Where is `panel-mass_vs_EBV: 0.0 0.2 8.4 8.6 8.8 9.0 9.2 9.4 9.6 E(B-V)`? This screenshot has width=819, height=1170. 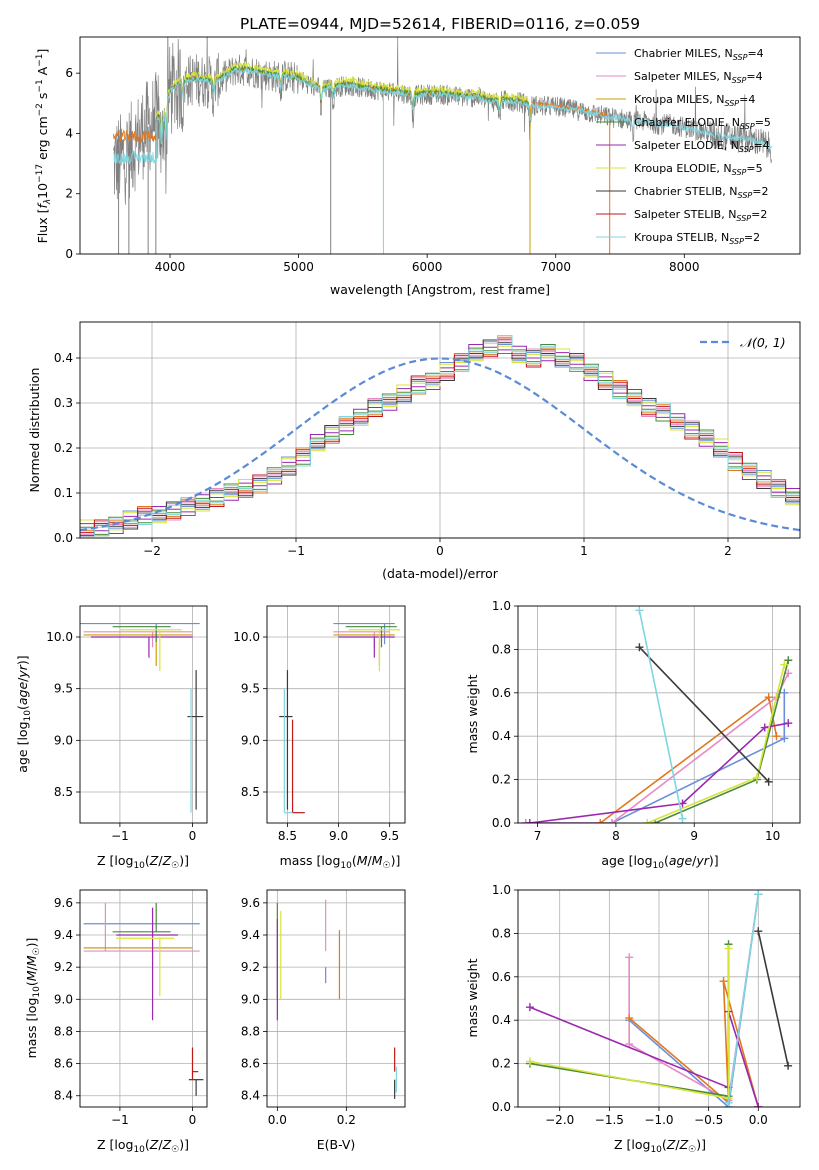
panel-mass_vs_EBV: 0.0 0.2 8.4 8.6 8.8 9.0 9.2 9.4 9.6 E(B-V) is located at coordinates (323, 1020).